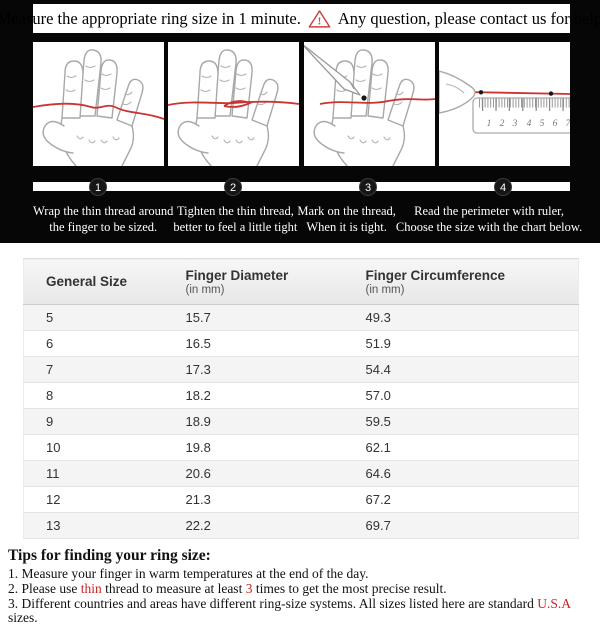  Describe the element at coordinates (301, 369) in the screenshot. I see `table-row: 7 17.3 54.4` at that location.